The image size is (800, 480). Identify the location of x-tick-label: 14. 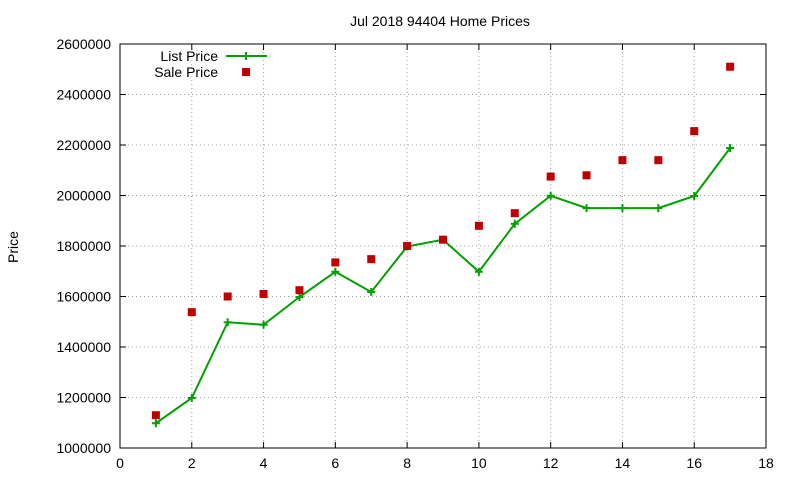
(623, 463).